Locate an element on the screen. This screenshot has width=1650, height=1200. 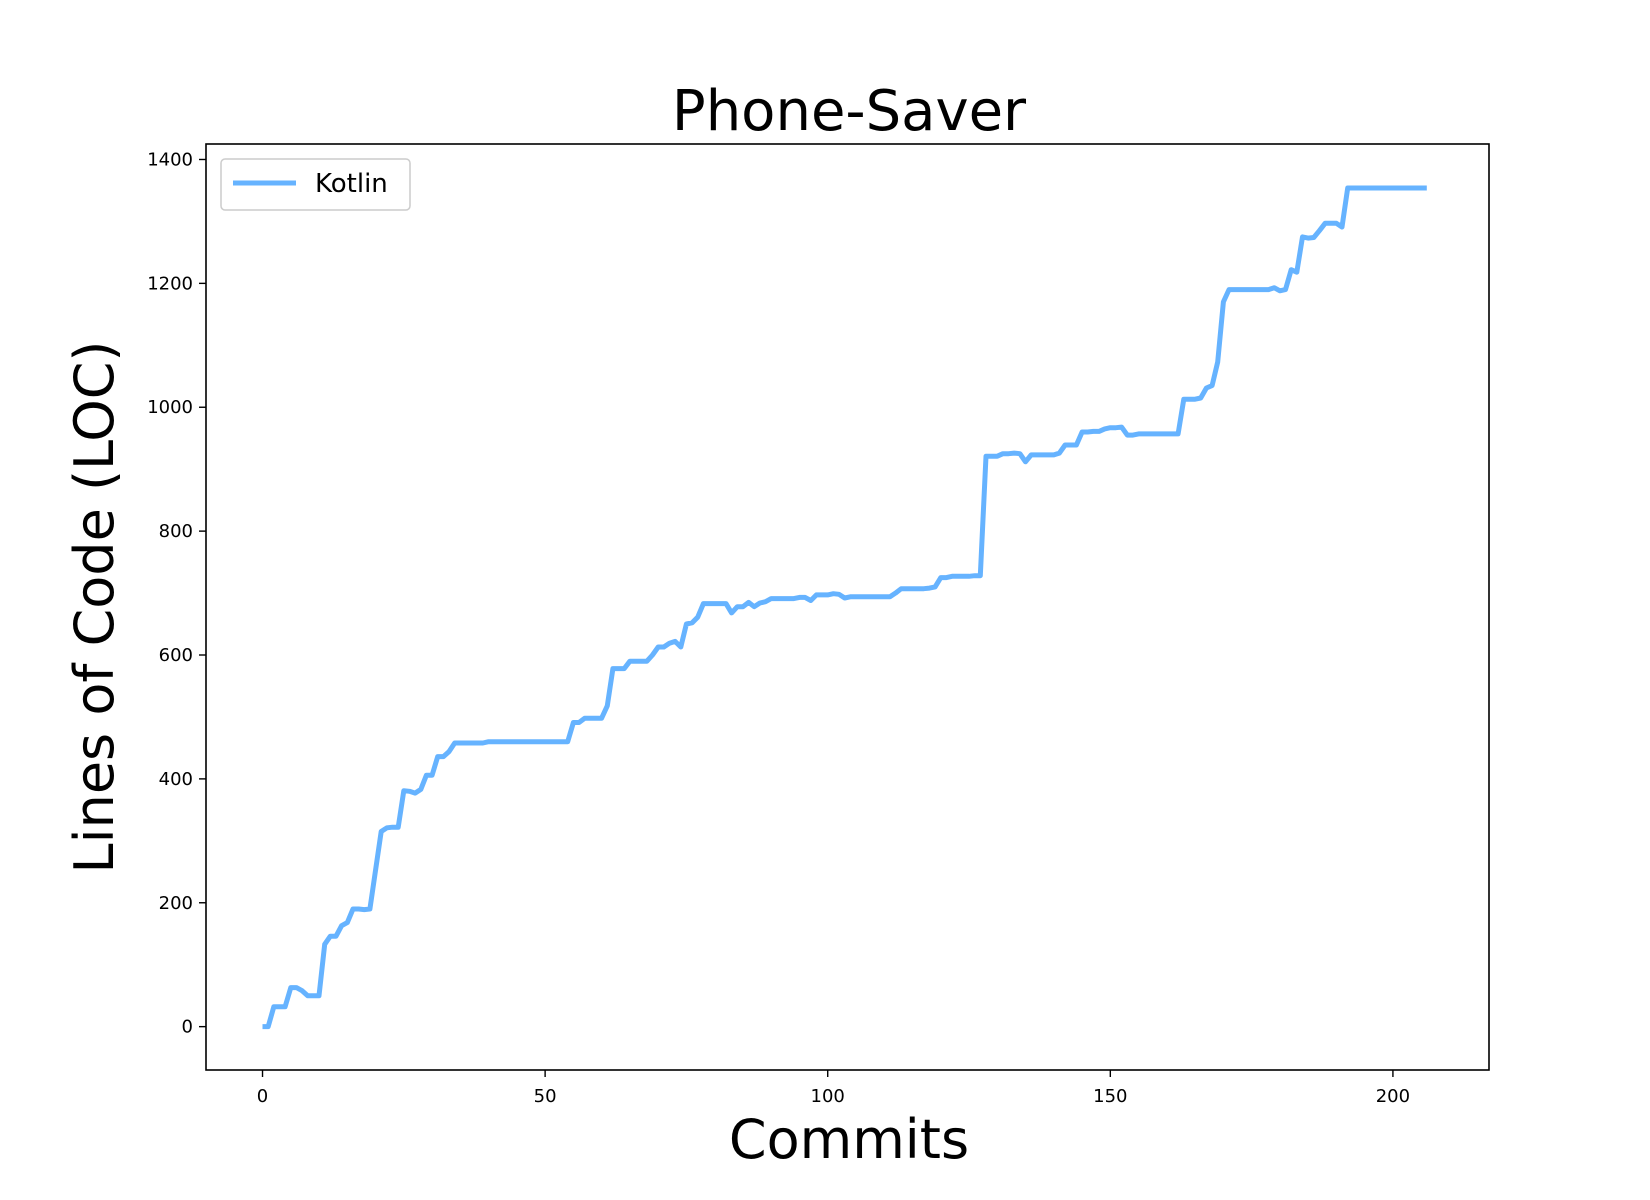
x-tick-label: 150 is located at coordinates (1110, 1096).